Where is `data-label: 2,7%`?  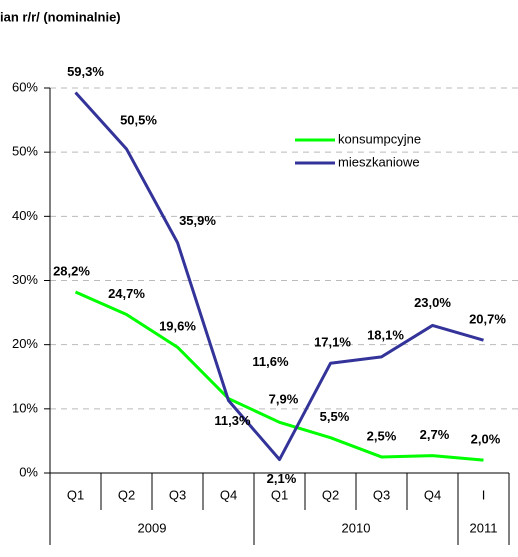 data-label: 2,7% is located at coordinates (435, 434).